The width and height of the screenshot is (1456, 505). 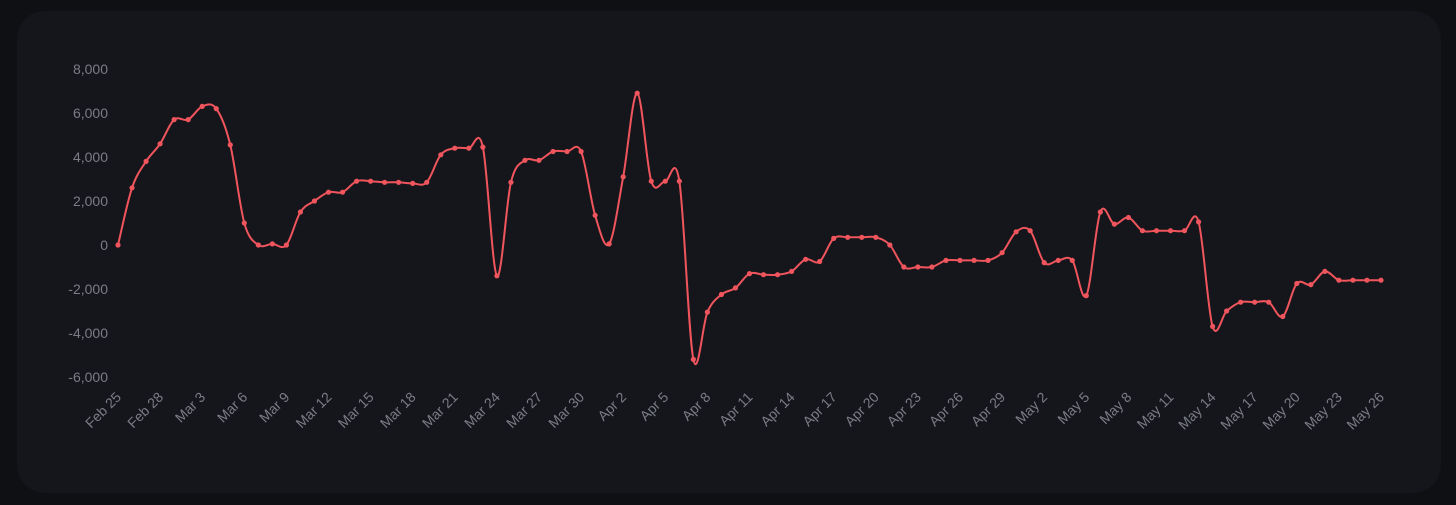 What do you see at coordinates (611, 406) in the screenshot?
I see `x-tick-label: Apr 2` at bounding box center [611, 406].